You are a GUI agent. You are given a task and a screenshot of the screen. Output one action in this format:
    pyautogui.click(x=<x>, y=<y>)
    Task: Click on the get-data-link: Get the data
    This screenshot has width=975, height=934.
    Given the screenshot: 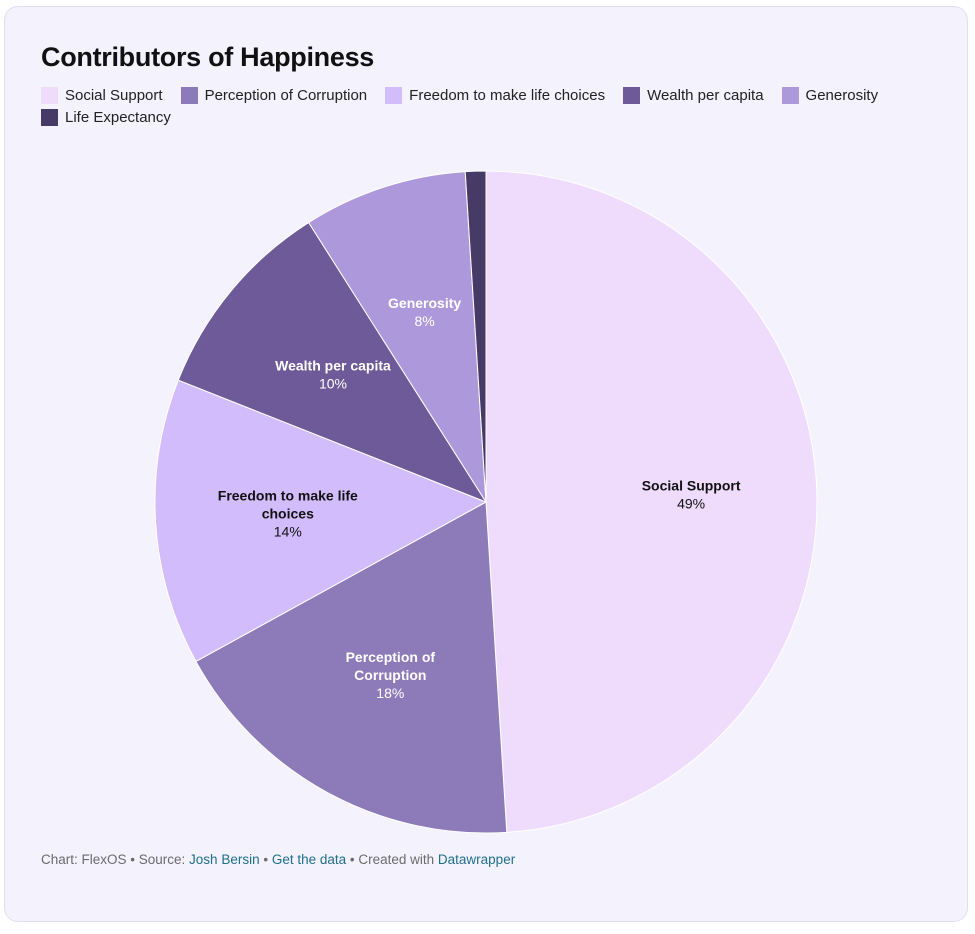 What is the action you would take?
    pyautogui.click(x=309, y=859)
    